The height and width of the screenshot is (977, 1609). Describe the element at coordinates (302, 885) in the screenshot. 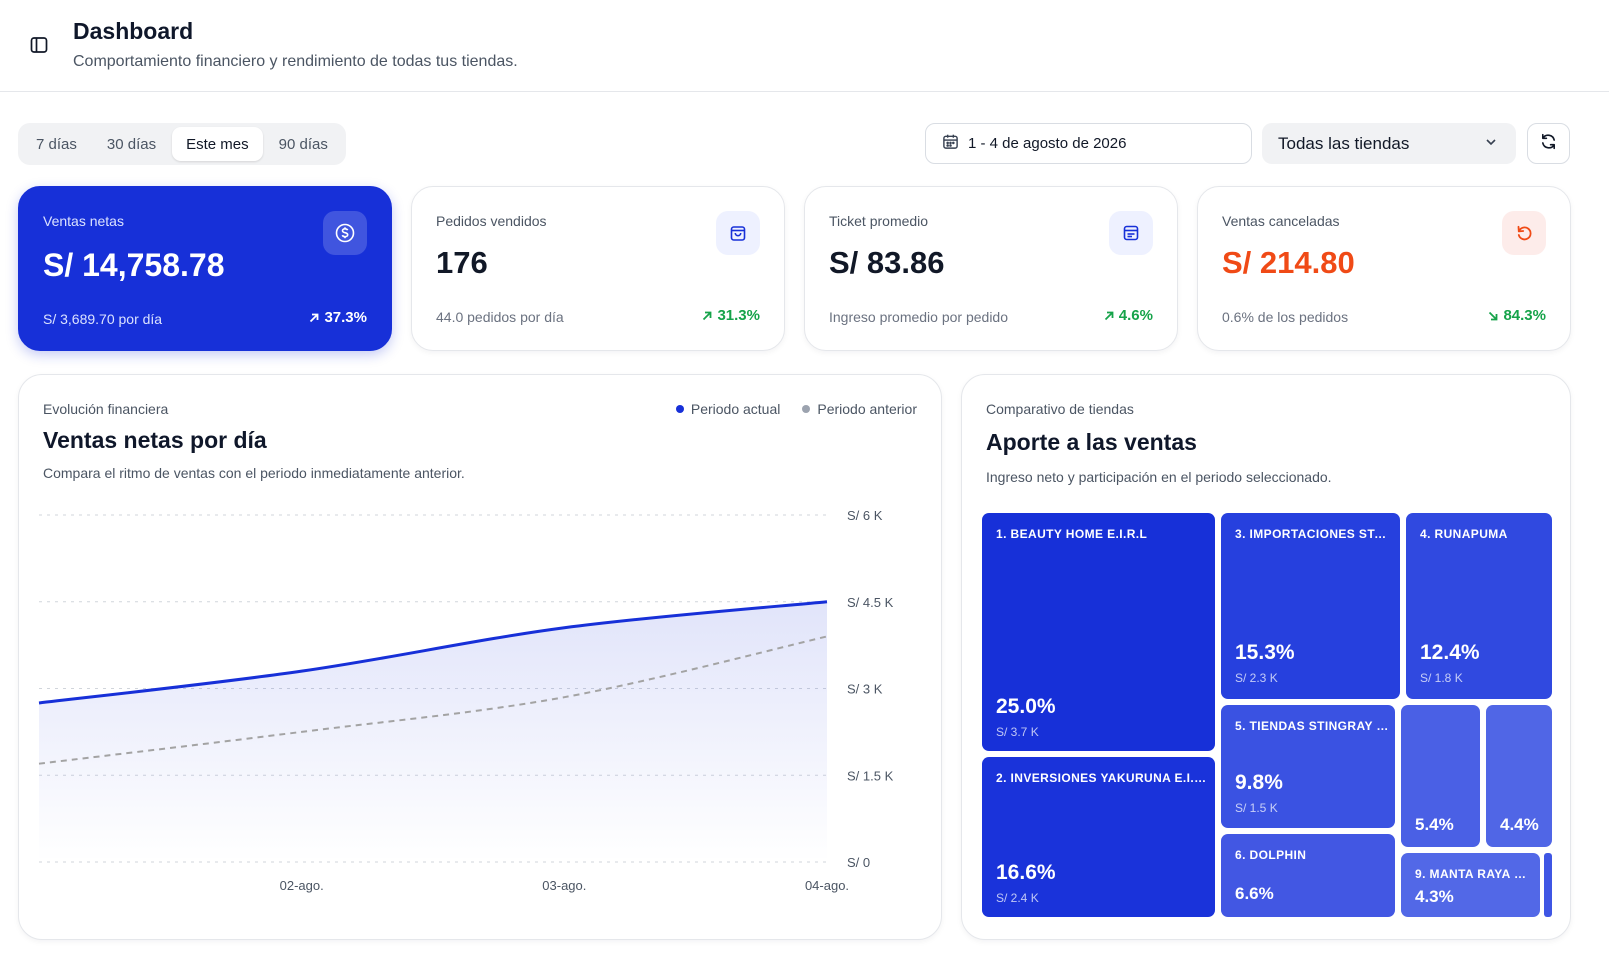

I see `x-tick-label: 02-ago.` at that location.